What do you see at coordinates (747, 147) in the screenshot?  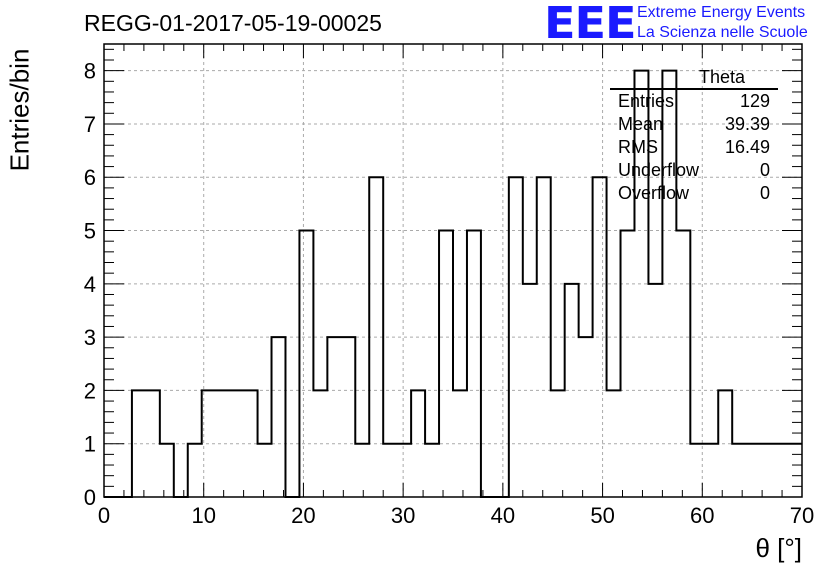 I see `stats-value: 16.49` at bounding box center [747, 147].